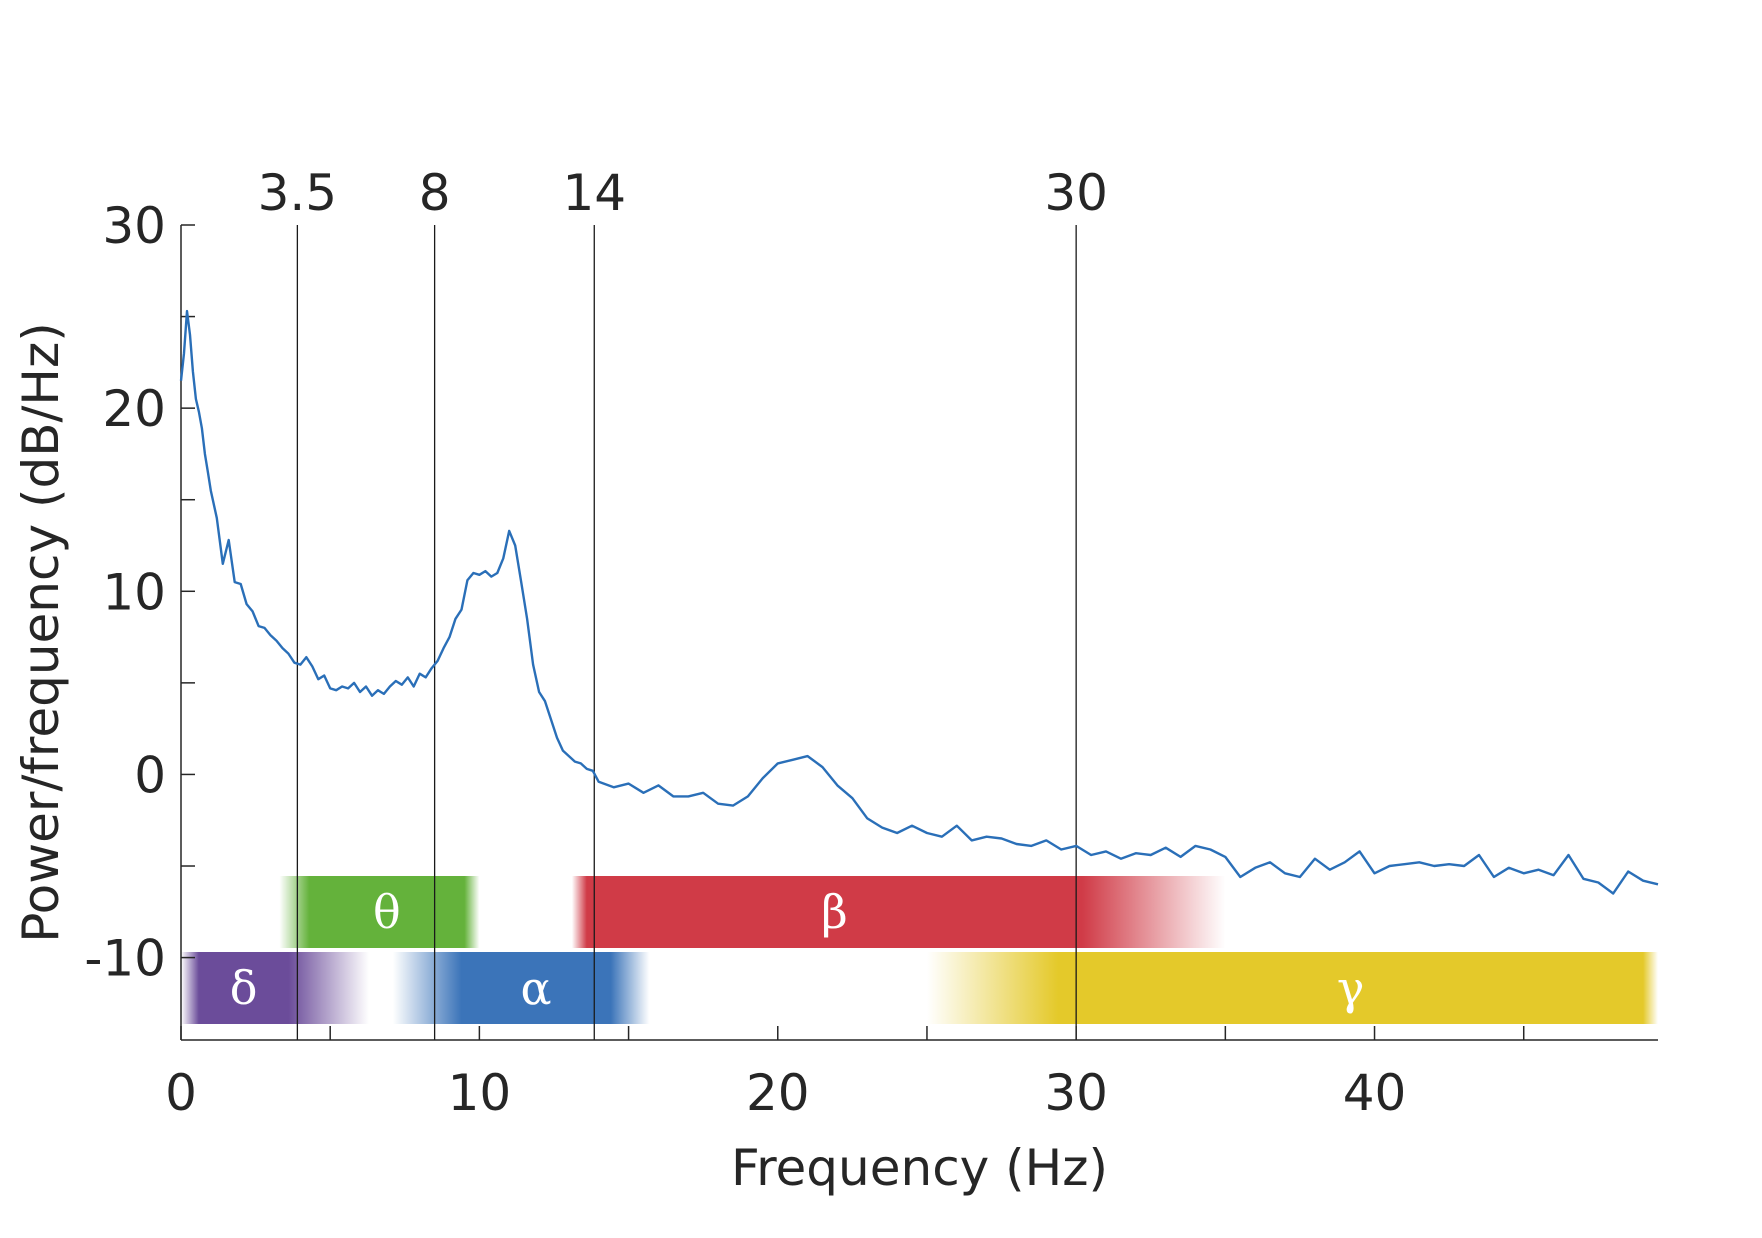 This screenshot has width=1762, height=1238. What do you see at coordinates (1076, 1093) in the screenshot?
I see `x-tick-label: 30` at bounding box center [1076, 1093].